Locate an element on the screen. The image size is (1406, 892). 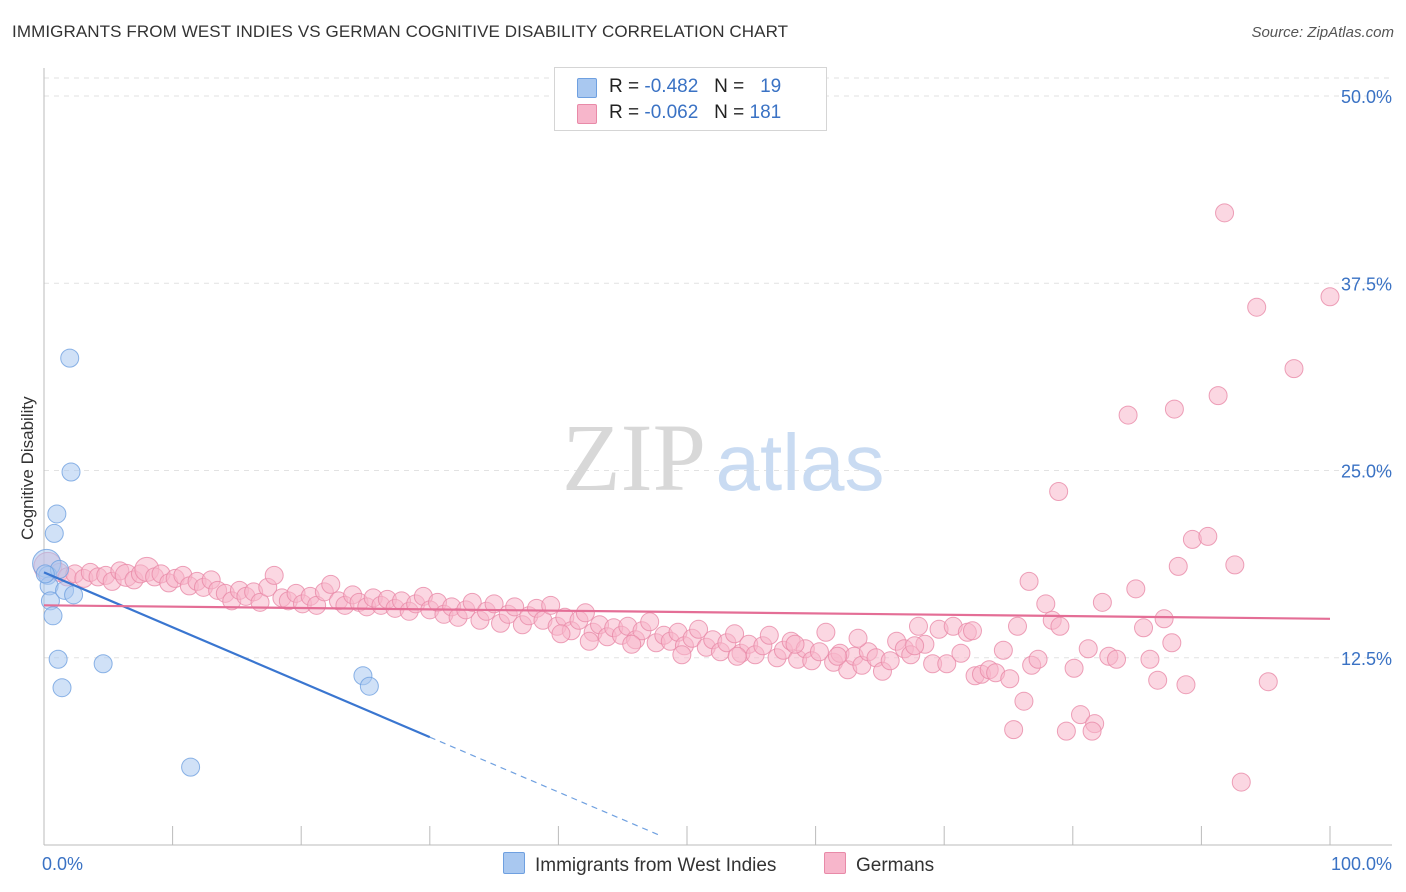
trend-line-germans is located at coordinates (687, 612).